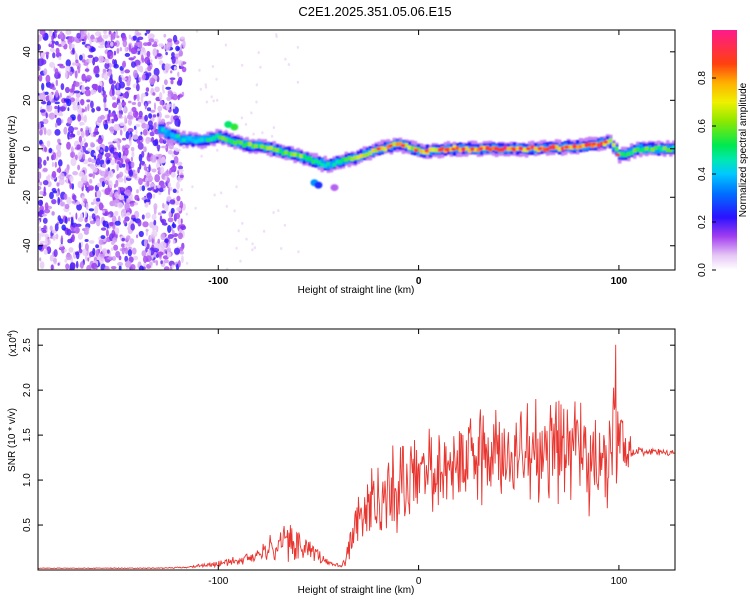 Image resolution: width=750 pixels, height=600 pixels. I want to click on snr-y-tick-label: 0.5, so click(27, 525).